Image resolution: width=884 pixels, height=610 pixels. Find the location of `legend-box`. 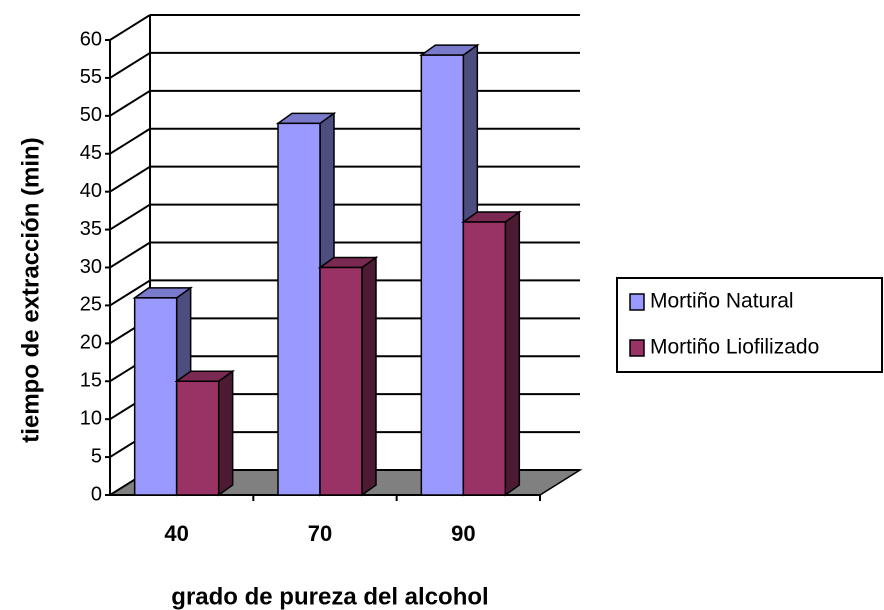

legend-box is located at coordinates (749, 325).